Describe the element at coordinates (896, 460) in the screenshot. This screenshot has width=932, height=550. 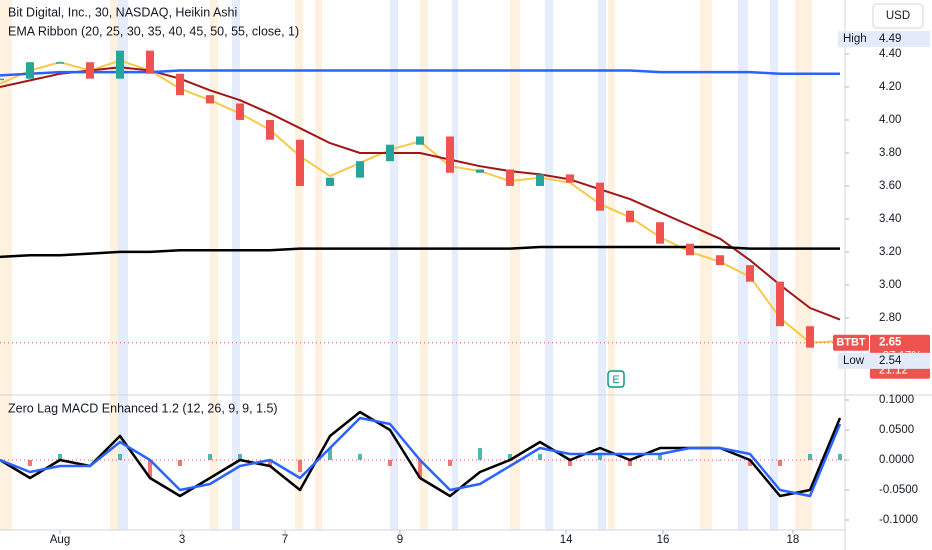
I see `y-tick-label: 0.0000` at that location.